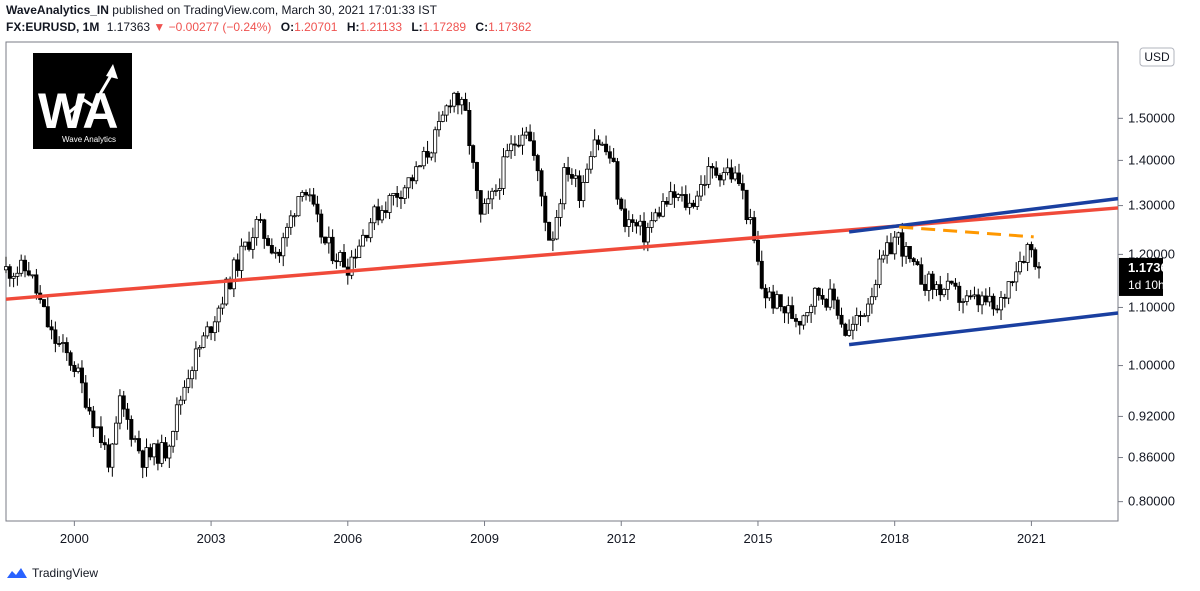 Image resolution: width=1200 pixels, height=591 pixels. What do you see at coordinates (211, 538) in the screenshot?
I see `time-tick-label: 2003` at bounding box center [211, 538].